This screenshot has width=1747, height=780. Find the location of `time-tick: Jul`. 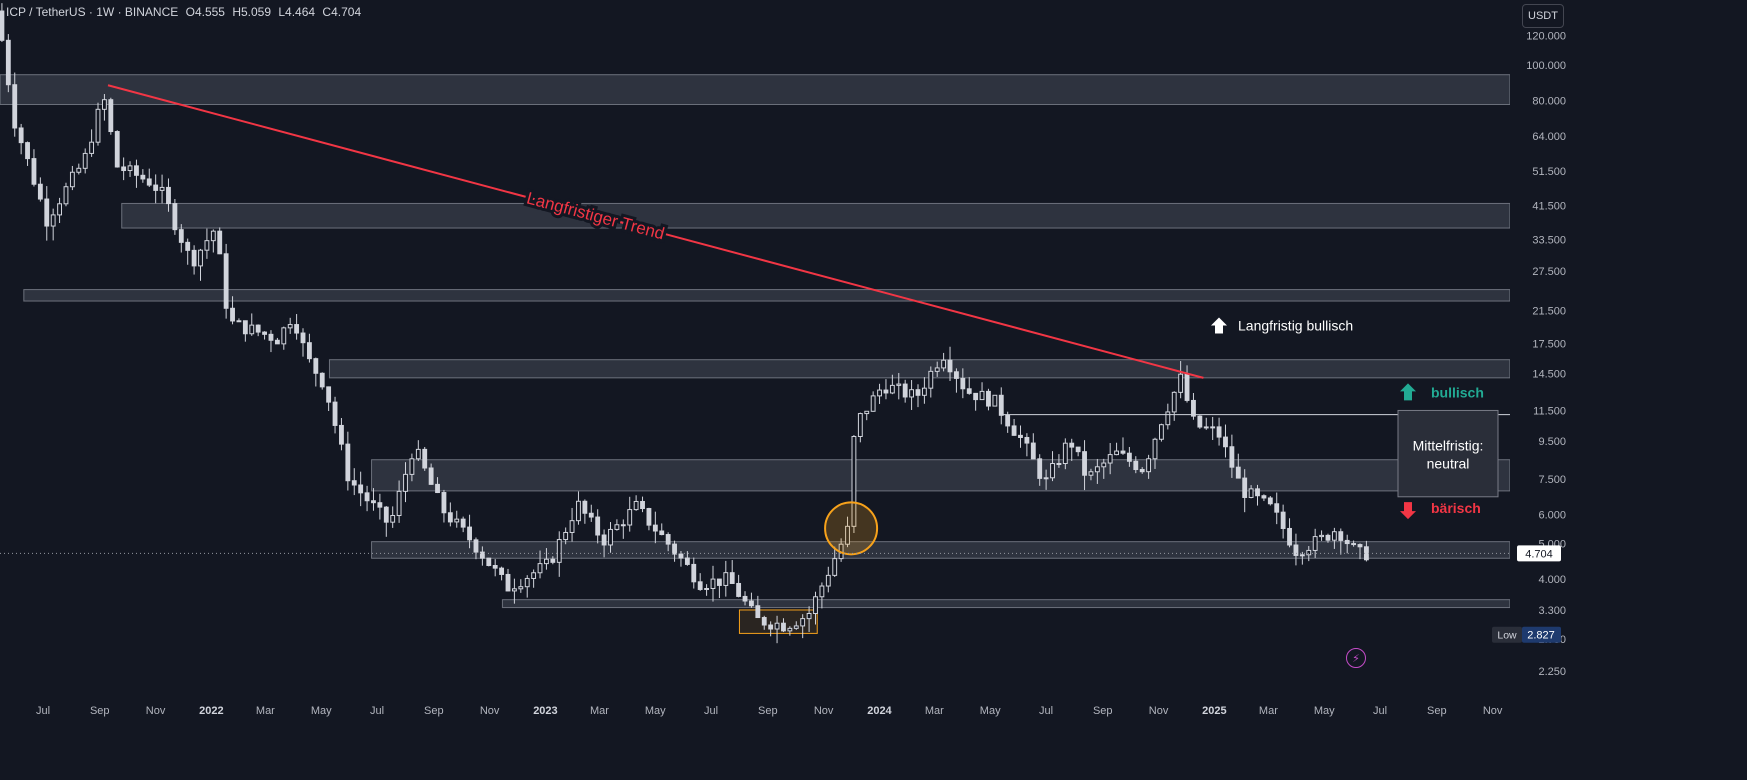

time-tick: Jul is located at coordinates (1046, 711).